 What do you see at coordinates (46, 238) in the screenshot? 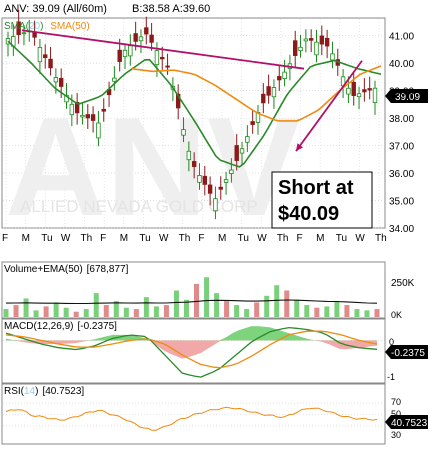
I see `x-tick-label: Tu` at bounding box center [46, 238].